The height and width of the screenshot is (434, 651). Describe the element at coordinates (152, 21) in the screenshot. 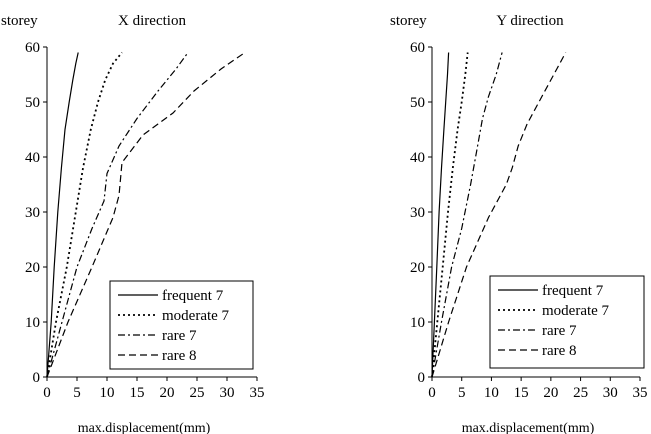

I see `chart-title: X direction` at that location.